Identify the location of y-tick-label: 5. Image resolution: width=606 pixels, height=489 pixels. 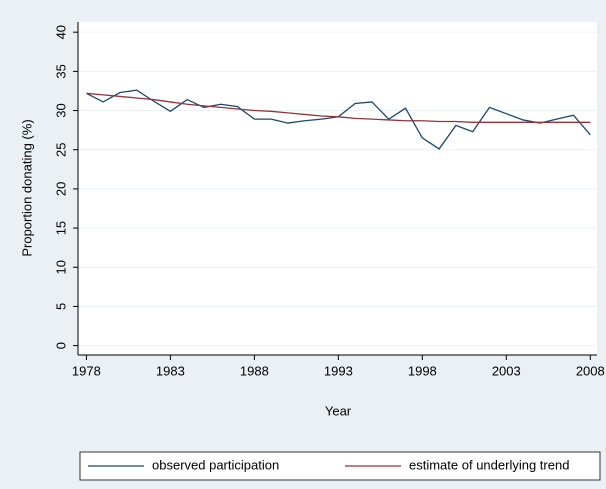
(60, 306).